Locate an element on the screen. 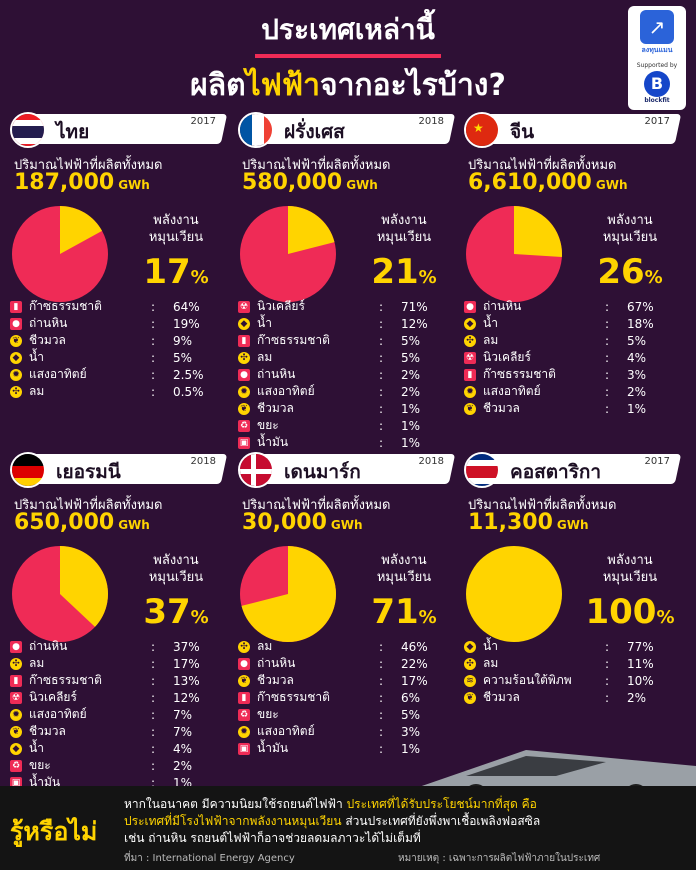  source-value: 19% is located at coordinates (186, 323).